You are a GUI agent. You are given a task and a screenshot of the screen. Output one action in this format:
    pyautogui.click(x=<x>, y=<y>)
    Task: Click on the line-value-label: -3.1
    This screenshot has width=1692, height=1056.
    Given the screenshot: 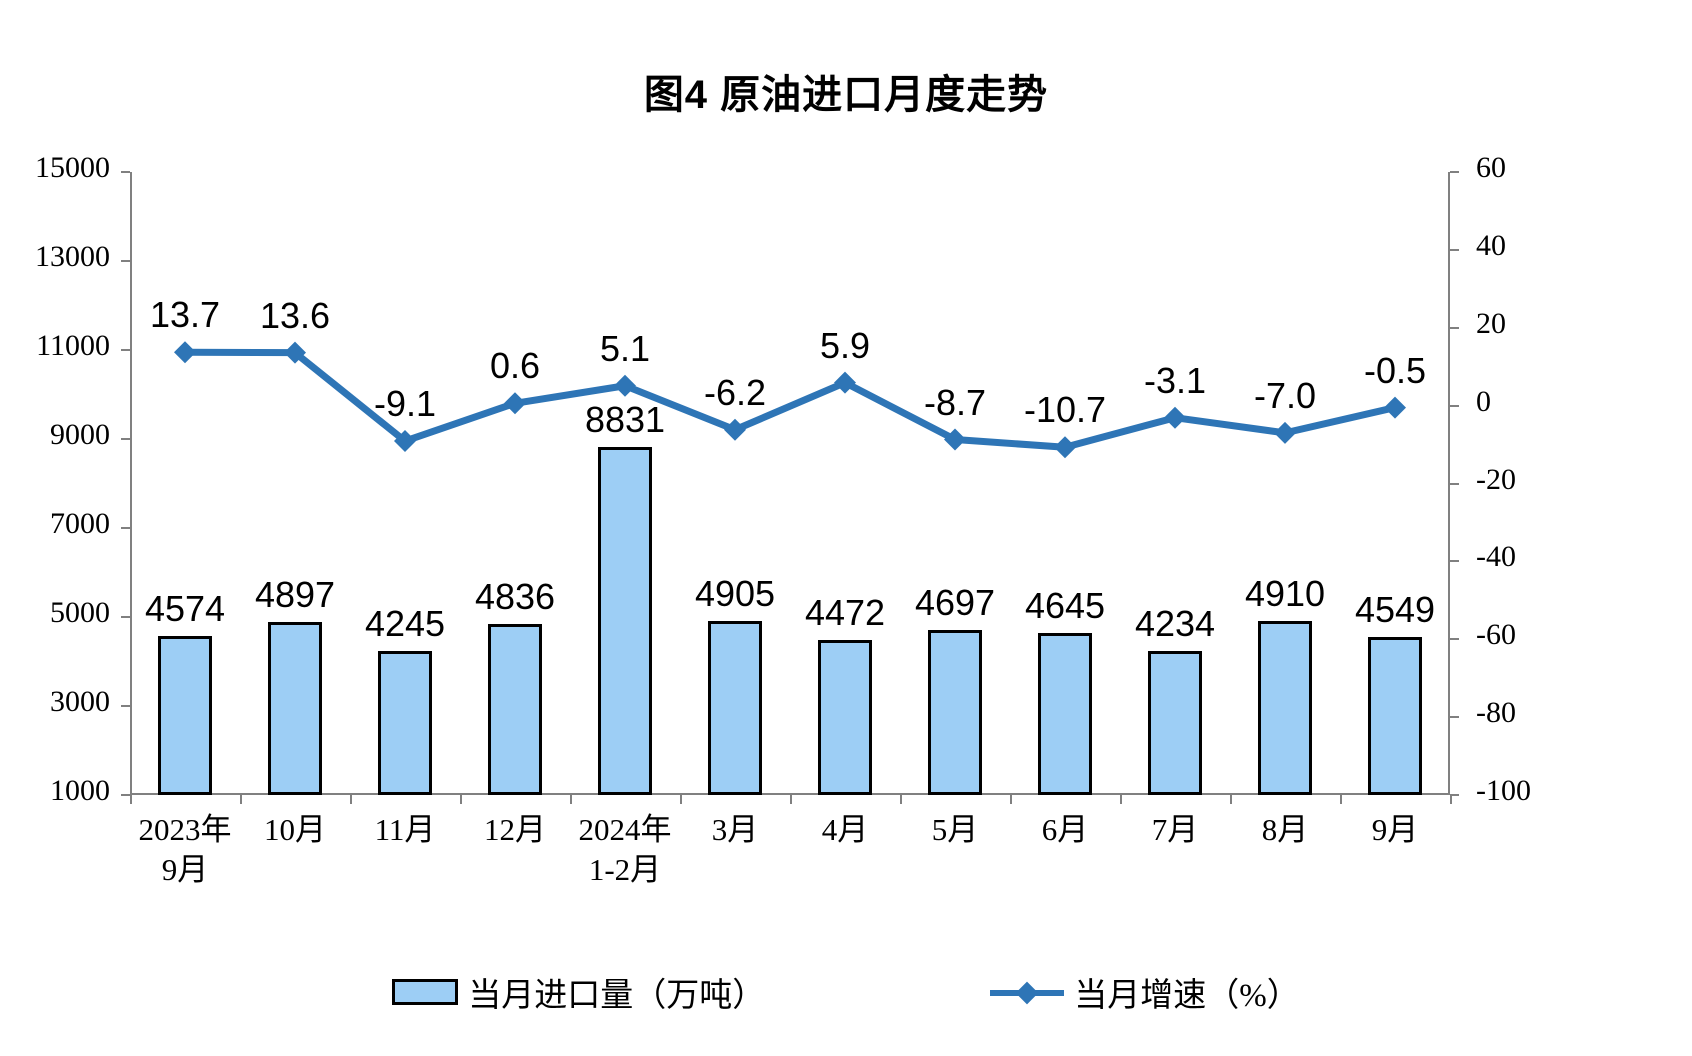 What is the action you would take?
    pyautogui.click(x=1175, y=380)
    